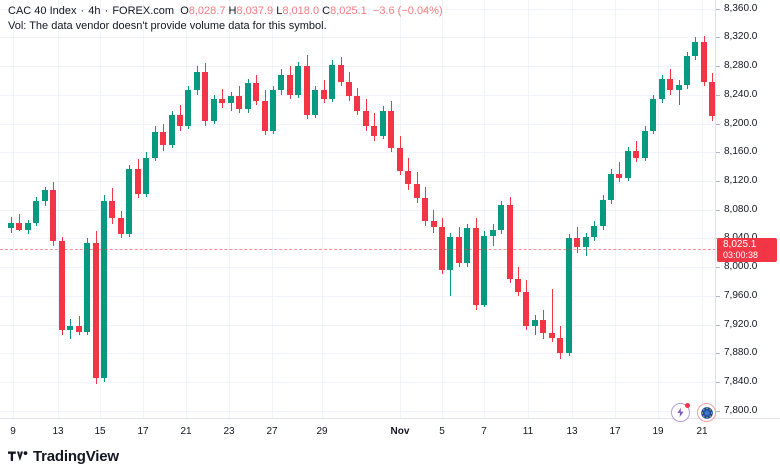  I want to click on current-price-line, so click(358, 250).